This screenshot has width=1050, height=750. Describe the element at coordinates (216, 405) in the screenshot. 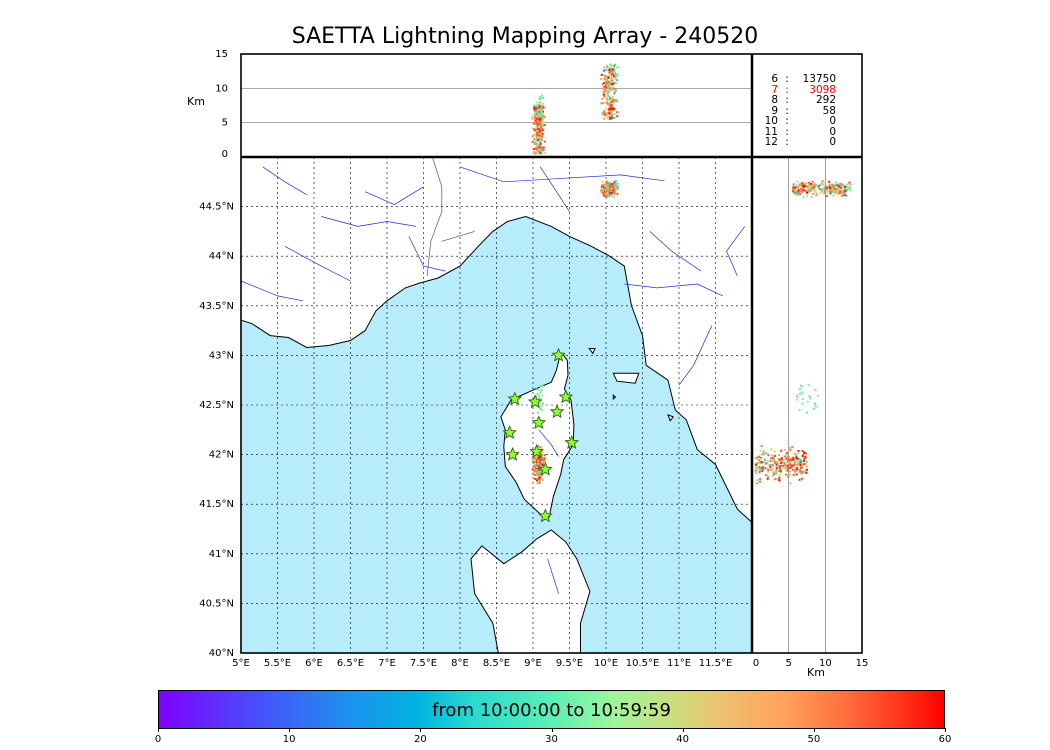

I see `lat-tick-label: 42.5°N` at that location.